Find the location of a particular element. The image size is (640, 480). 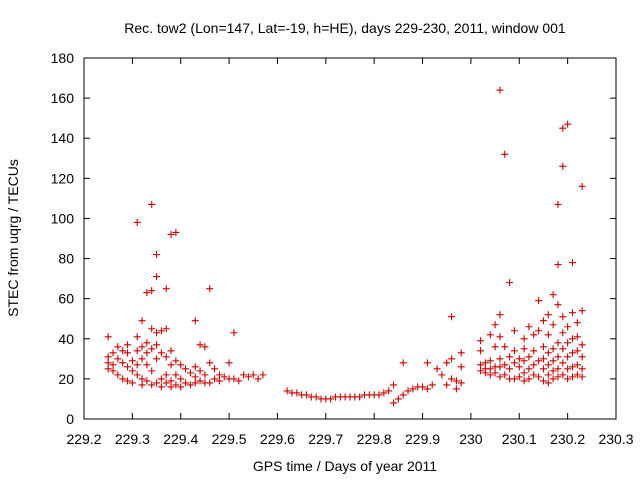

y-tick-label: 140 is located at coordinates (63, 138).